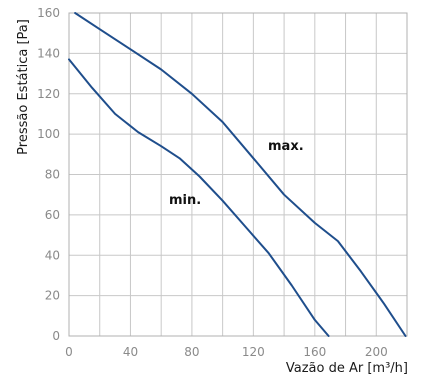  I want to click on x-tick-label: 200, so click(376, 352).